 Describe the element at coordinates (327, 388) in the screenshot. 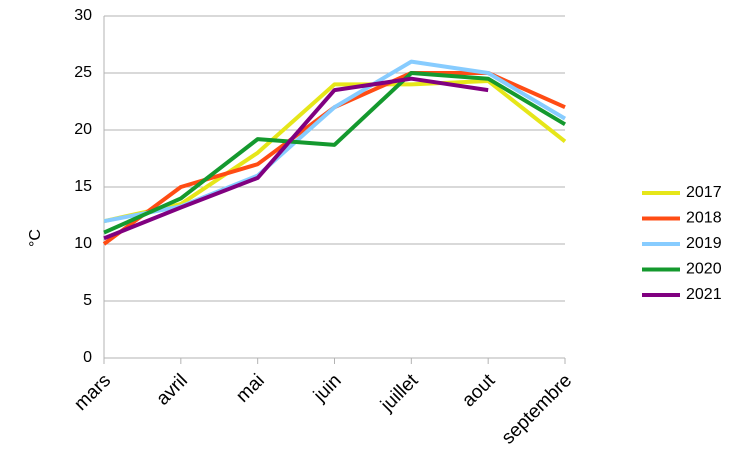

I see `x-tick-label: juin` at that location.